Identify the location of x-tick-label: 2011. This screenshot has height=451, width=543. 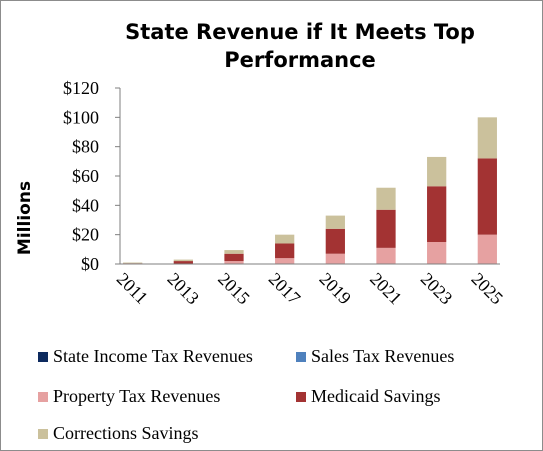
(132, 288).